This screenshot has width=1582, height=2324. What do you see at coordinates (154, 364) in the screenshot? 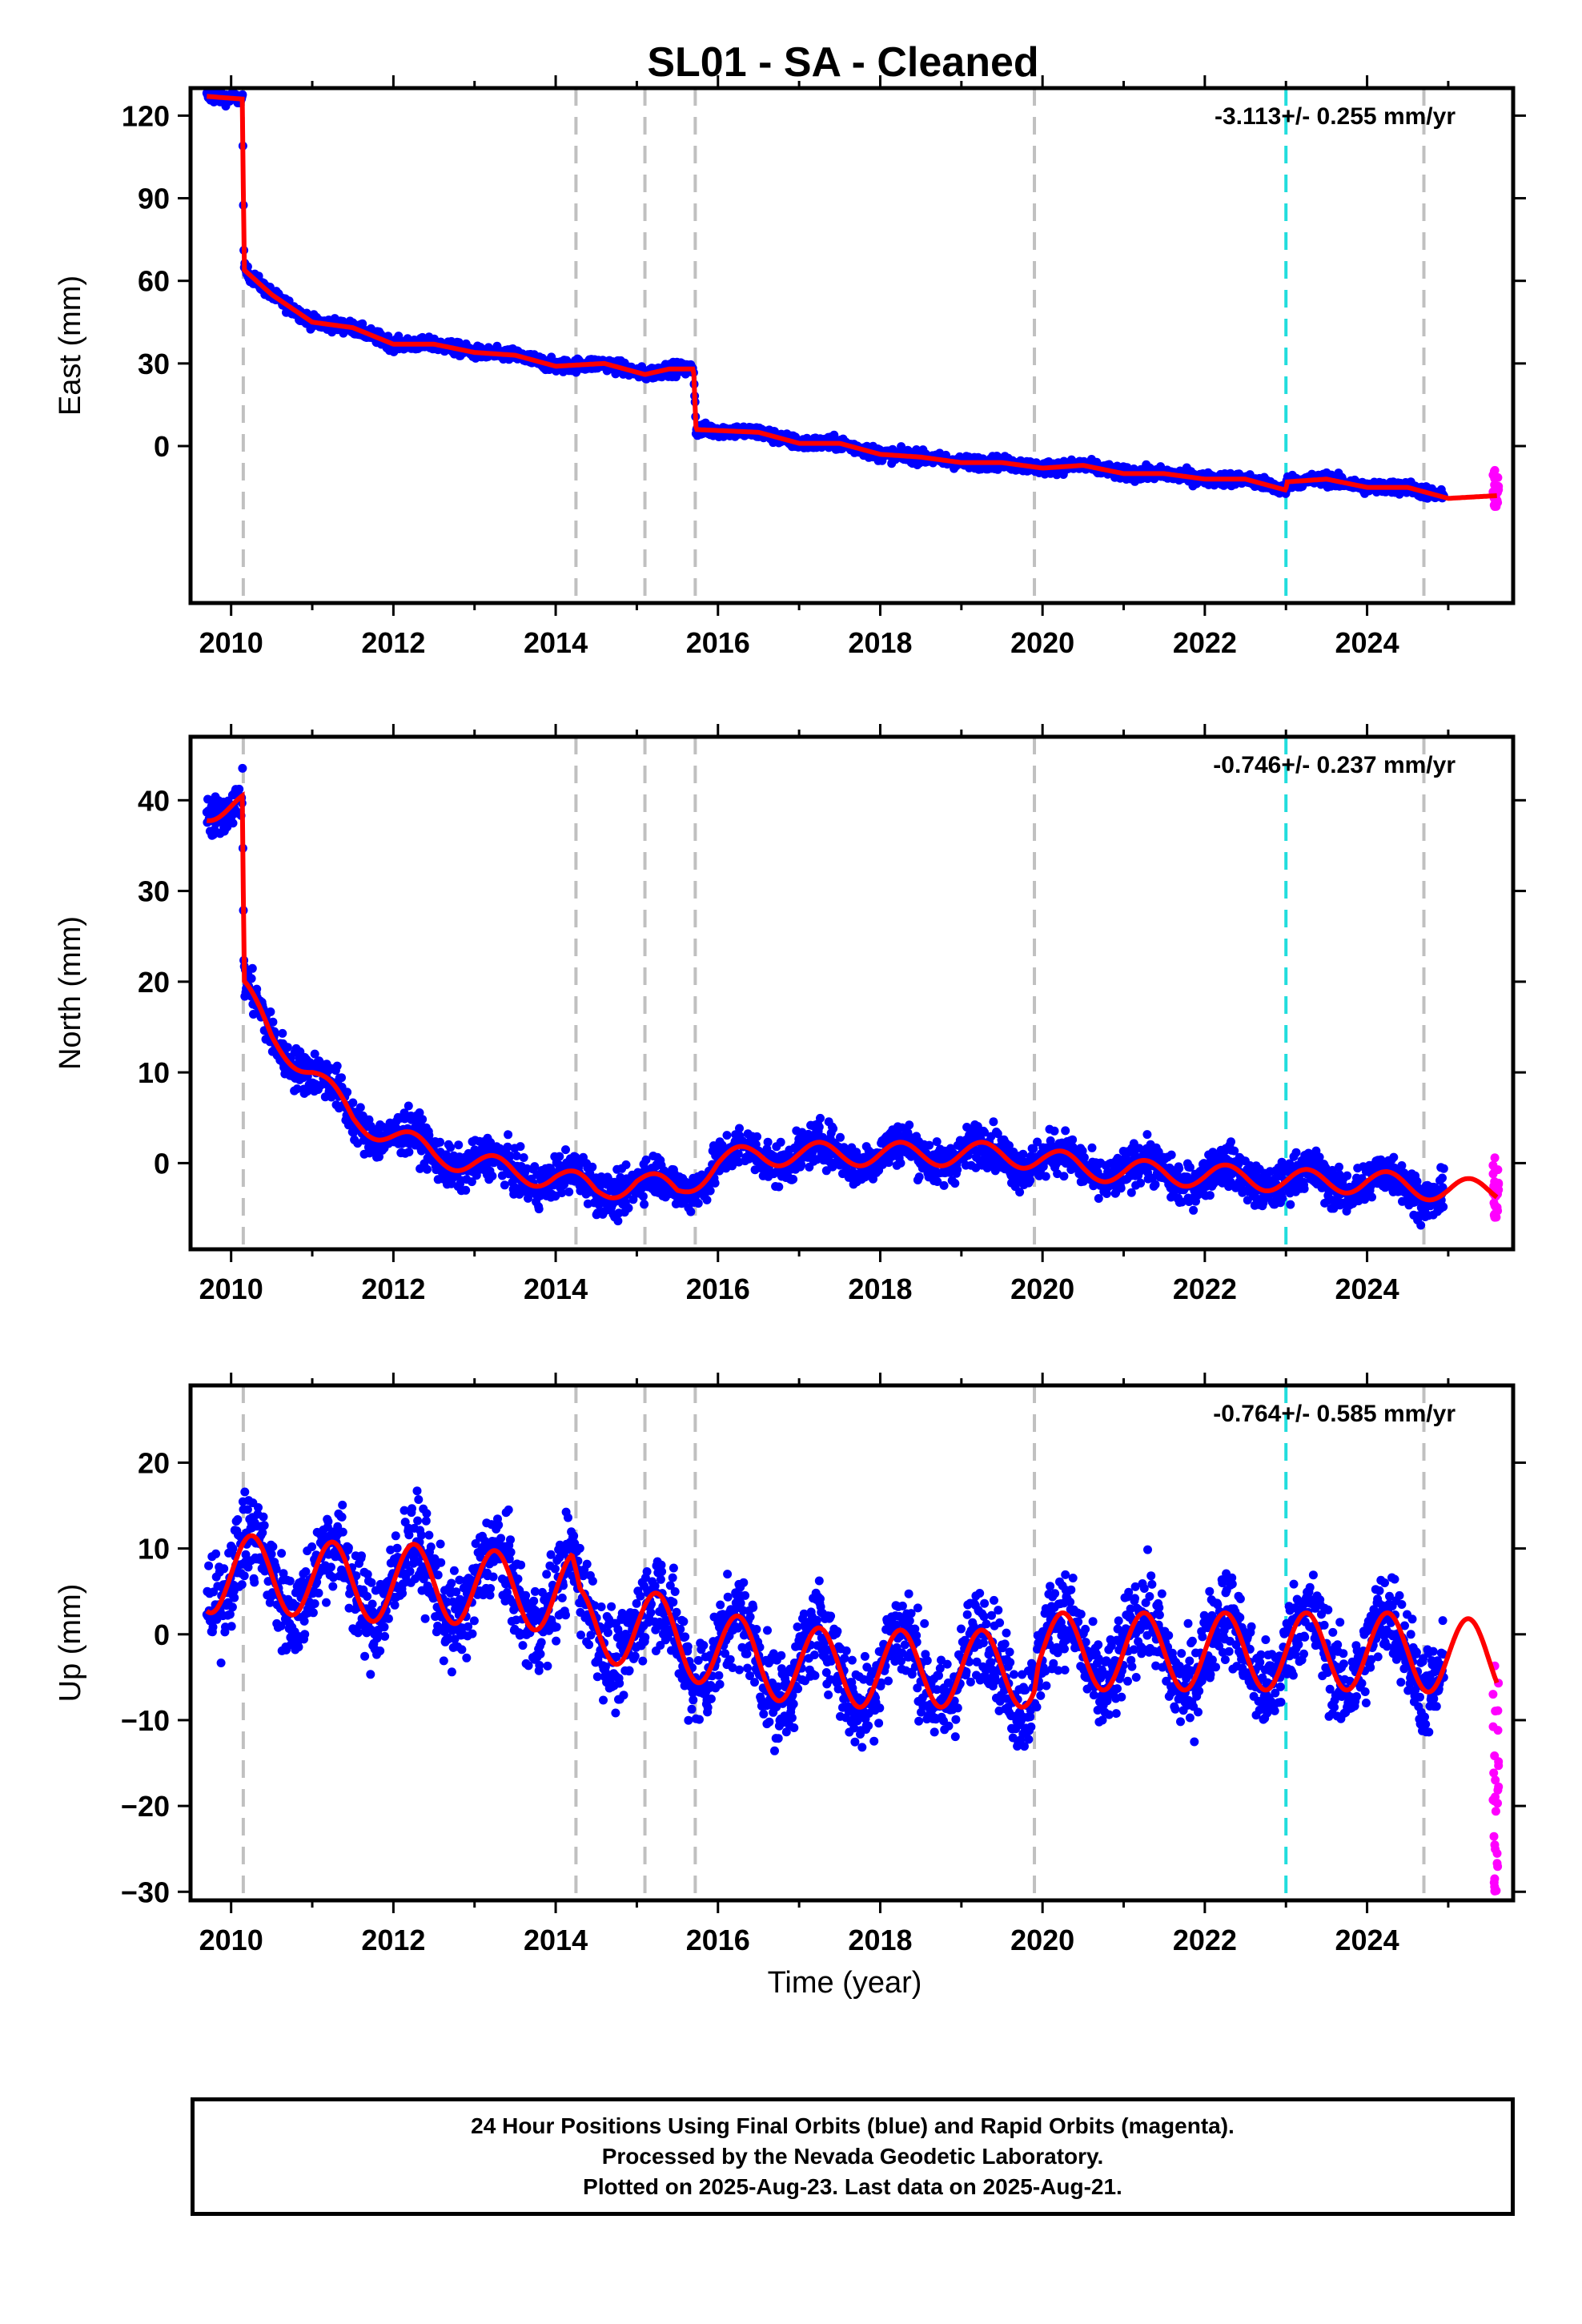
I see `y-tick-label: 30` at bounding box center [154, 364].